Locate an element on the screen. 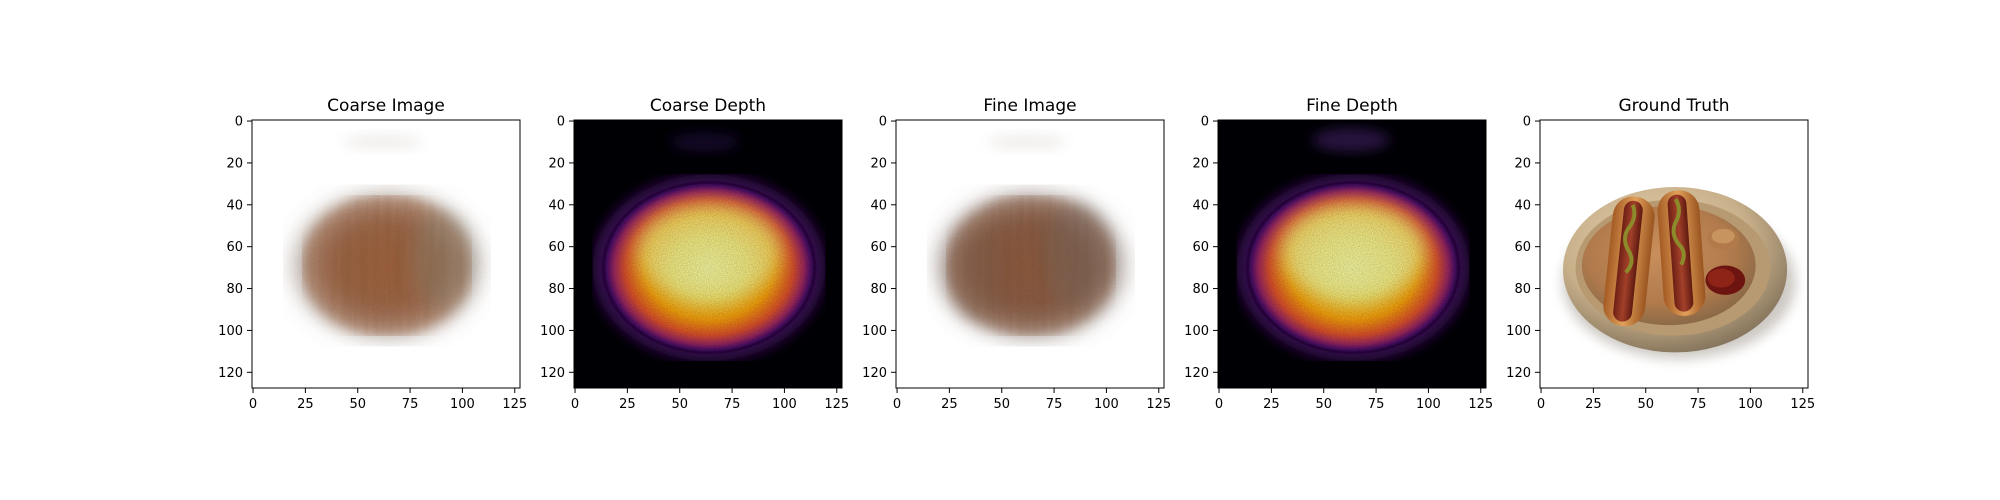  panel: Coarse Depth 0 25 50 75 100 125 0 20 40 60 80 100 120 is located at coordinates (694, 254).